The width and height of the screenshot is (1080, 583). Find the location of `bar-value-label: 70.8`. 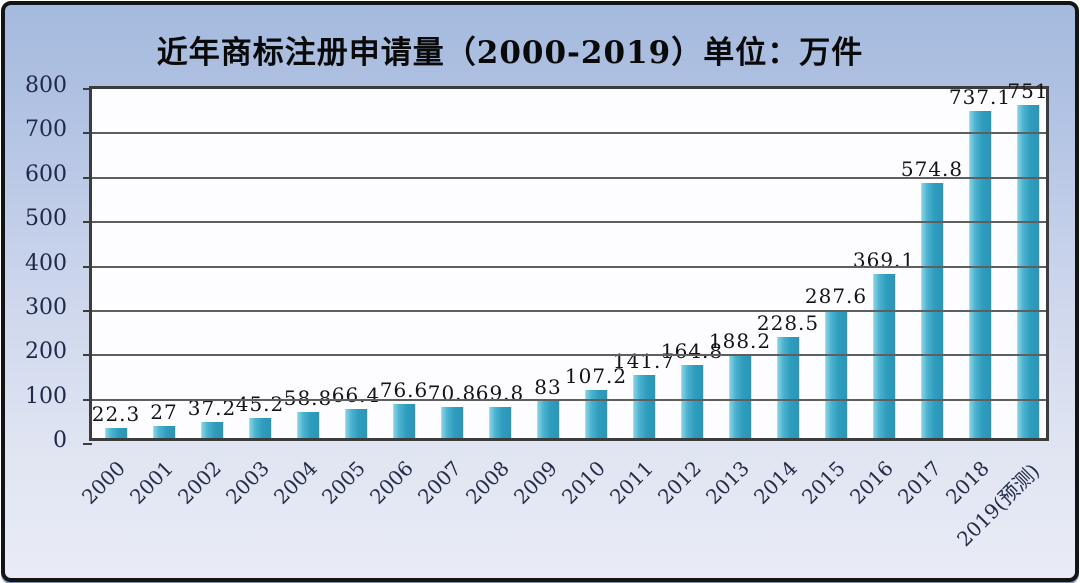

bar-value-label: 70.8 is located at coordinates (452, 392).